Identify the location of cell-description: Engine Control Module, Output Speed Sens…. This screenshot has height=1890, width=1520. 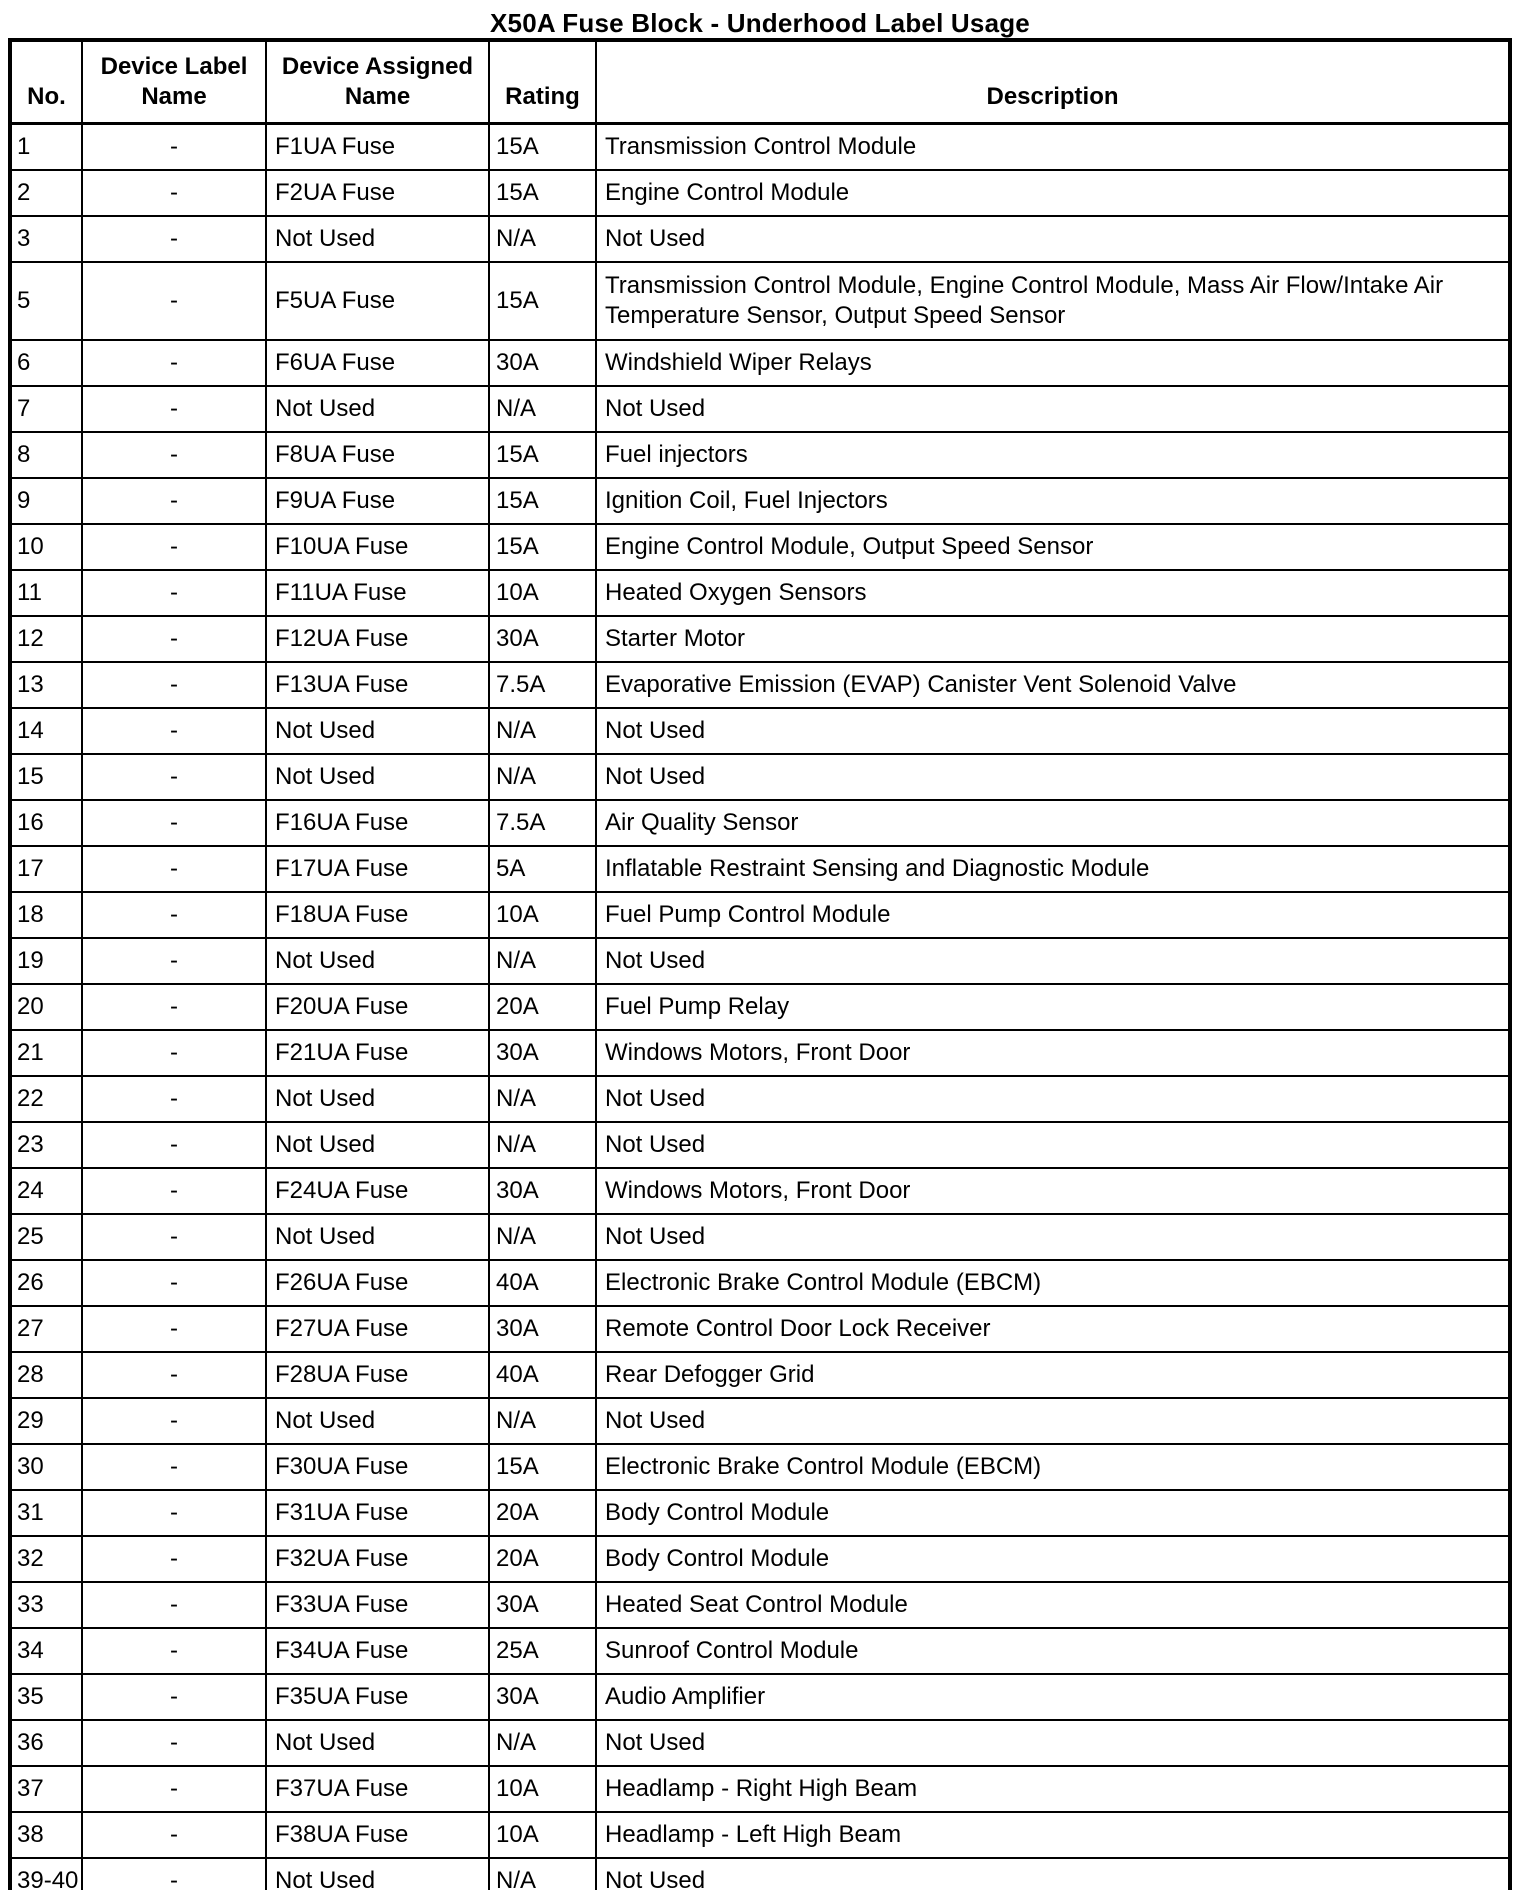
(1053, 547).